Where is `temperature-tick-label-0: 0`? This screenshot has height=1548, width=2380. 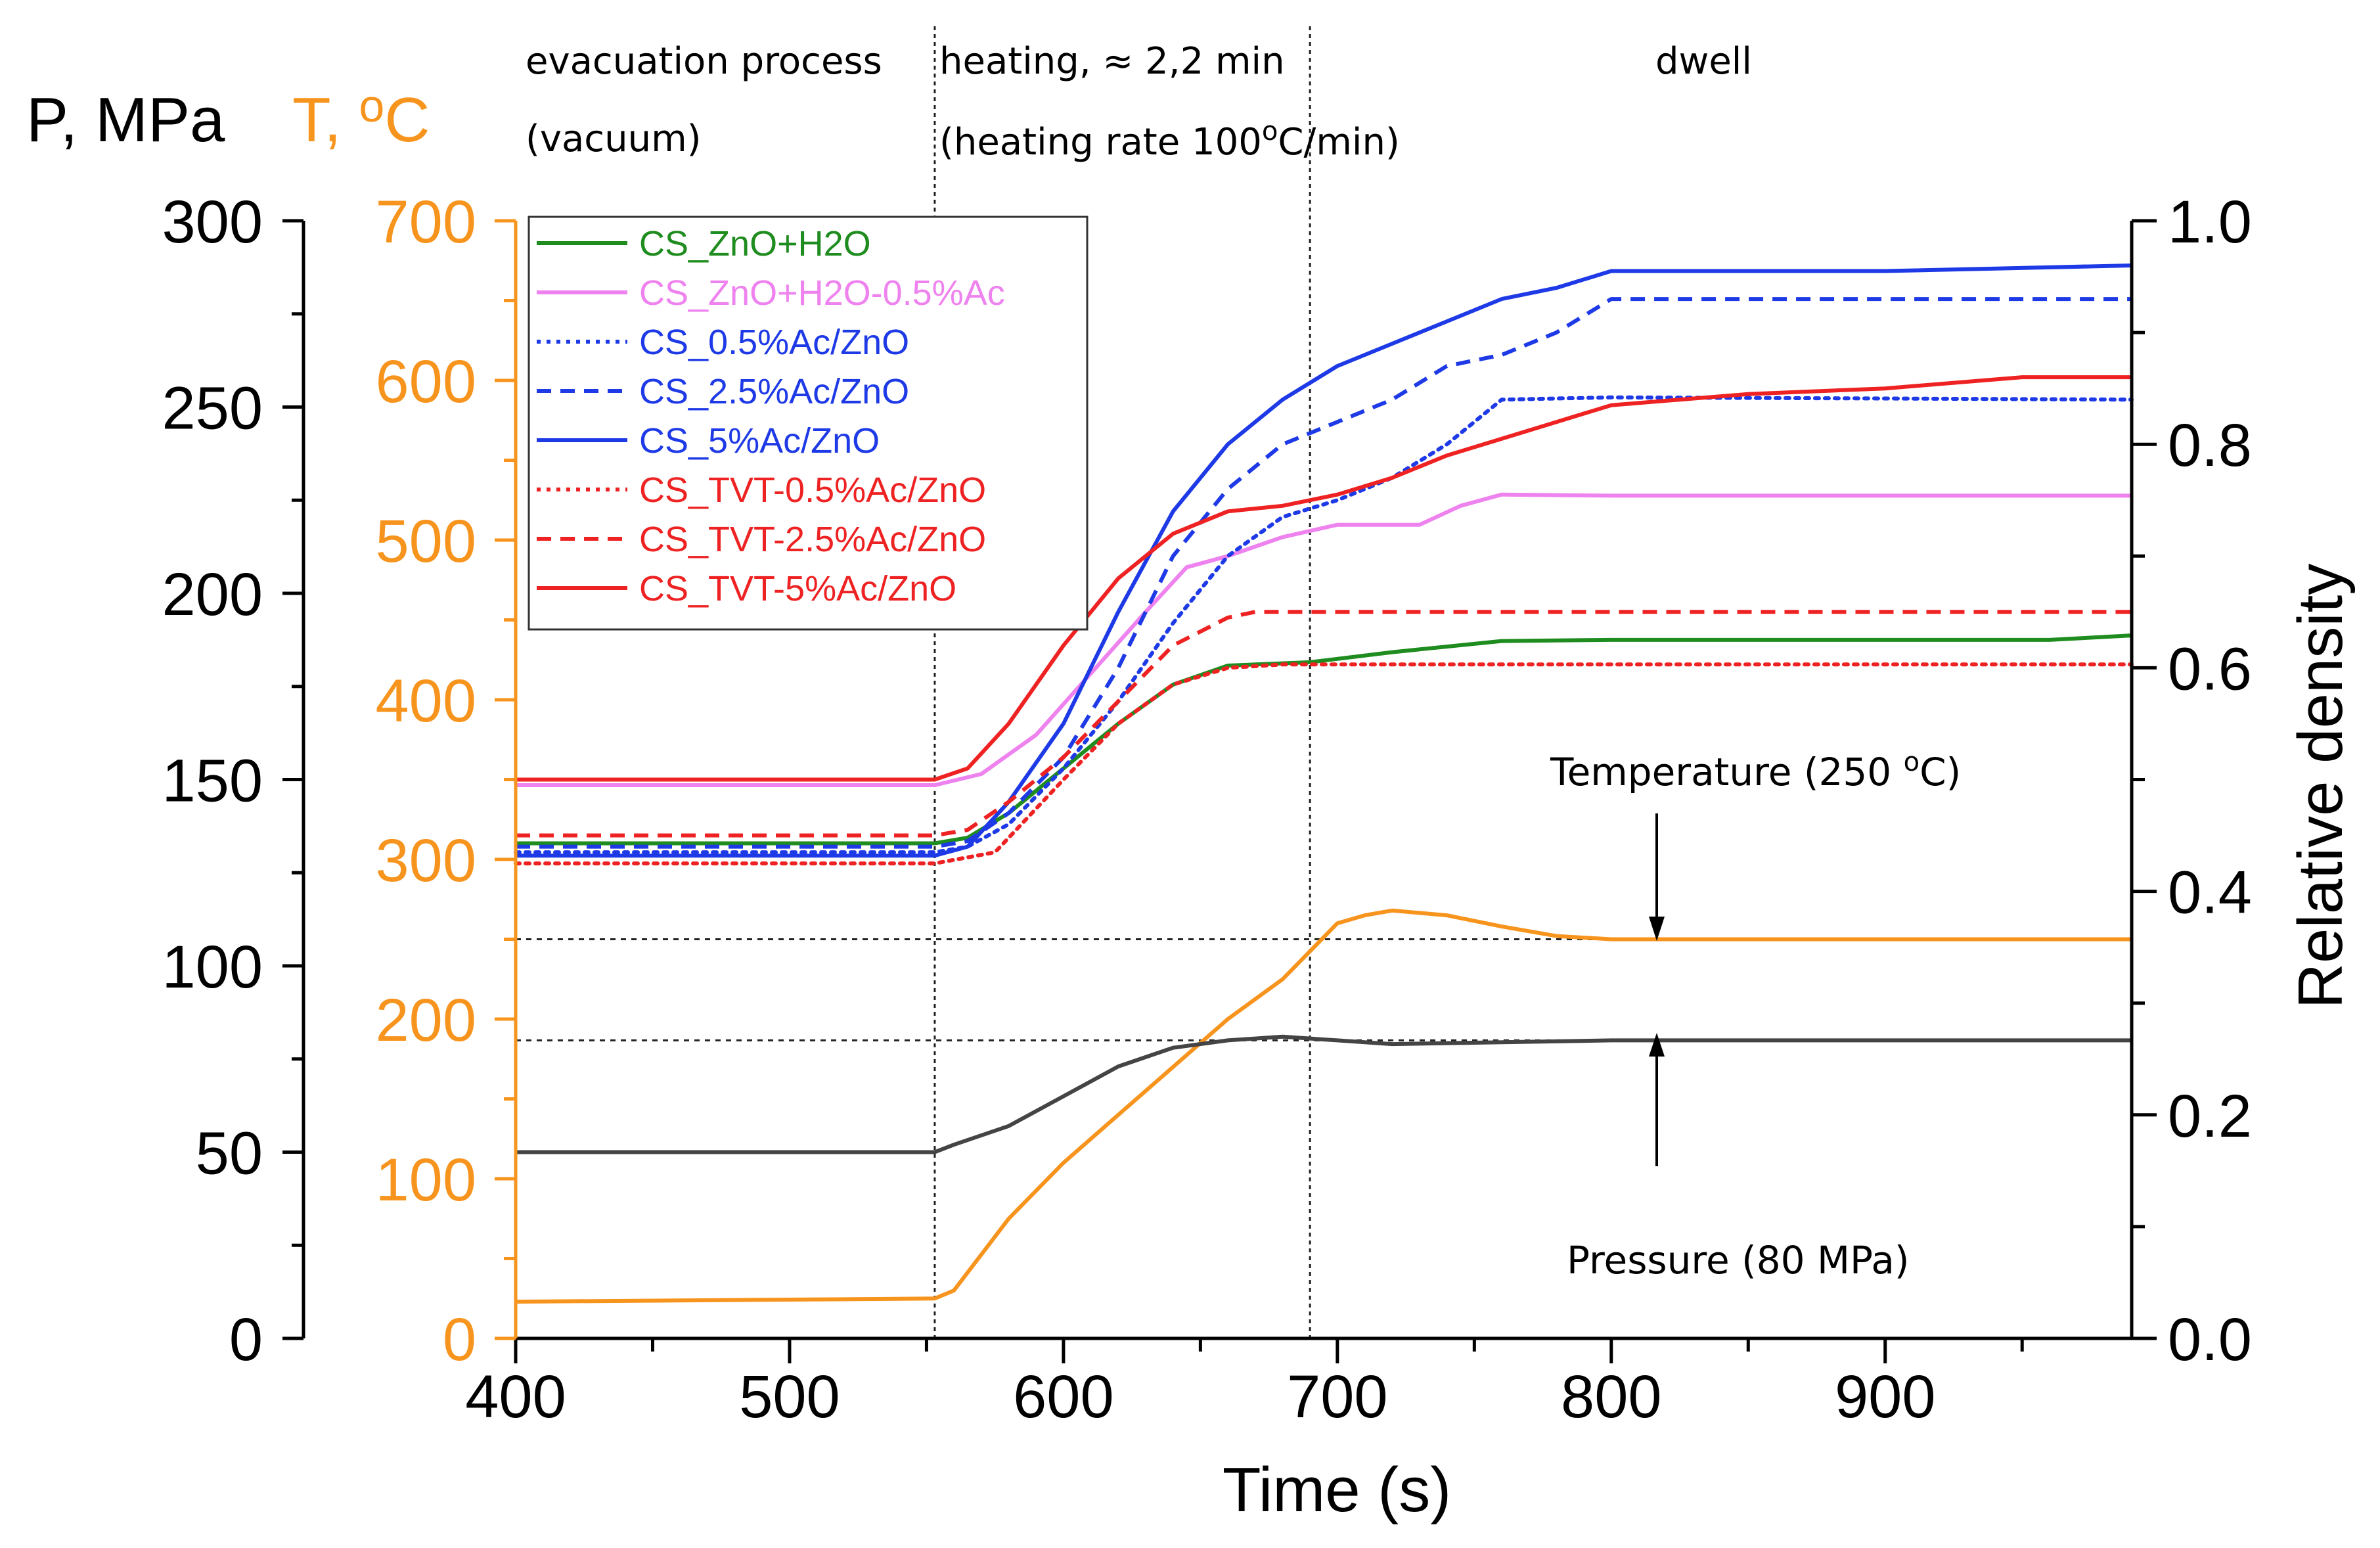
temperature-tick-label-0: 0 is located at coordinates (459, 1339).